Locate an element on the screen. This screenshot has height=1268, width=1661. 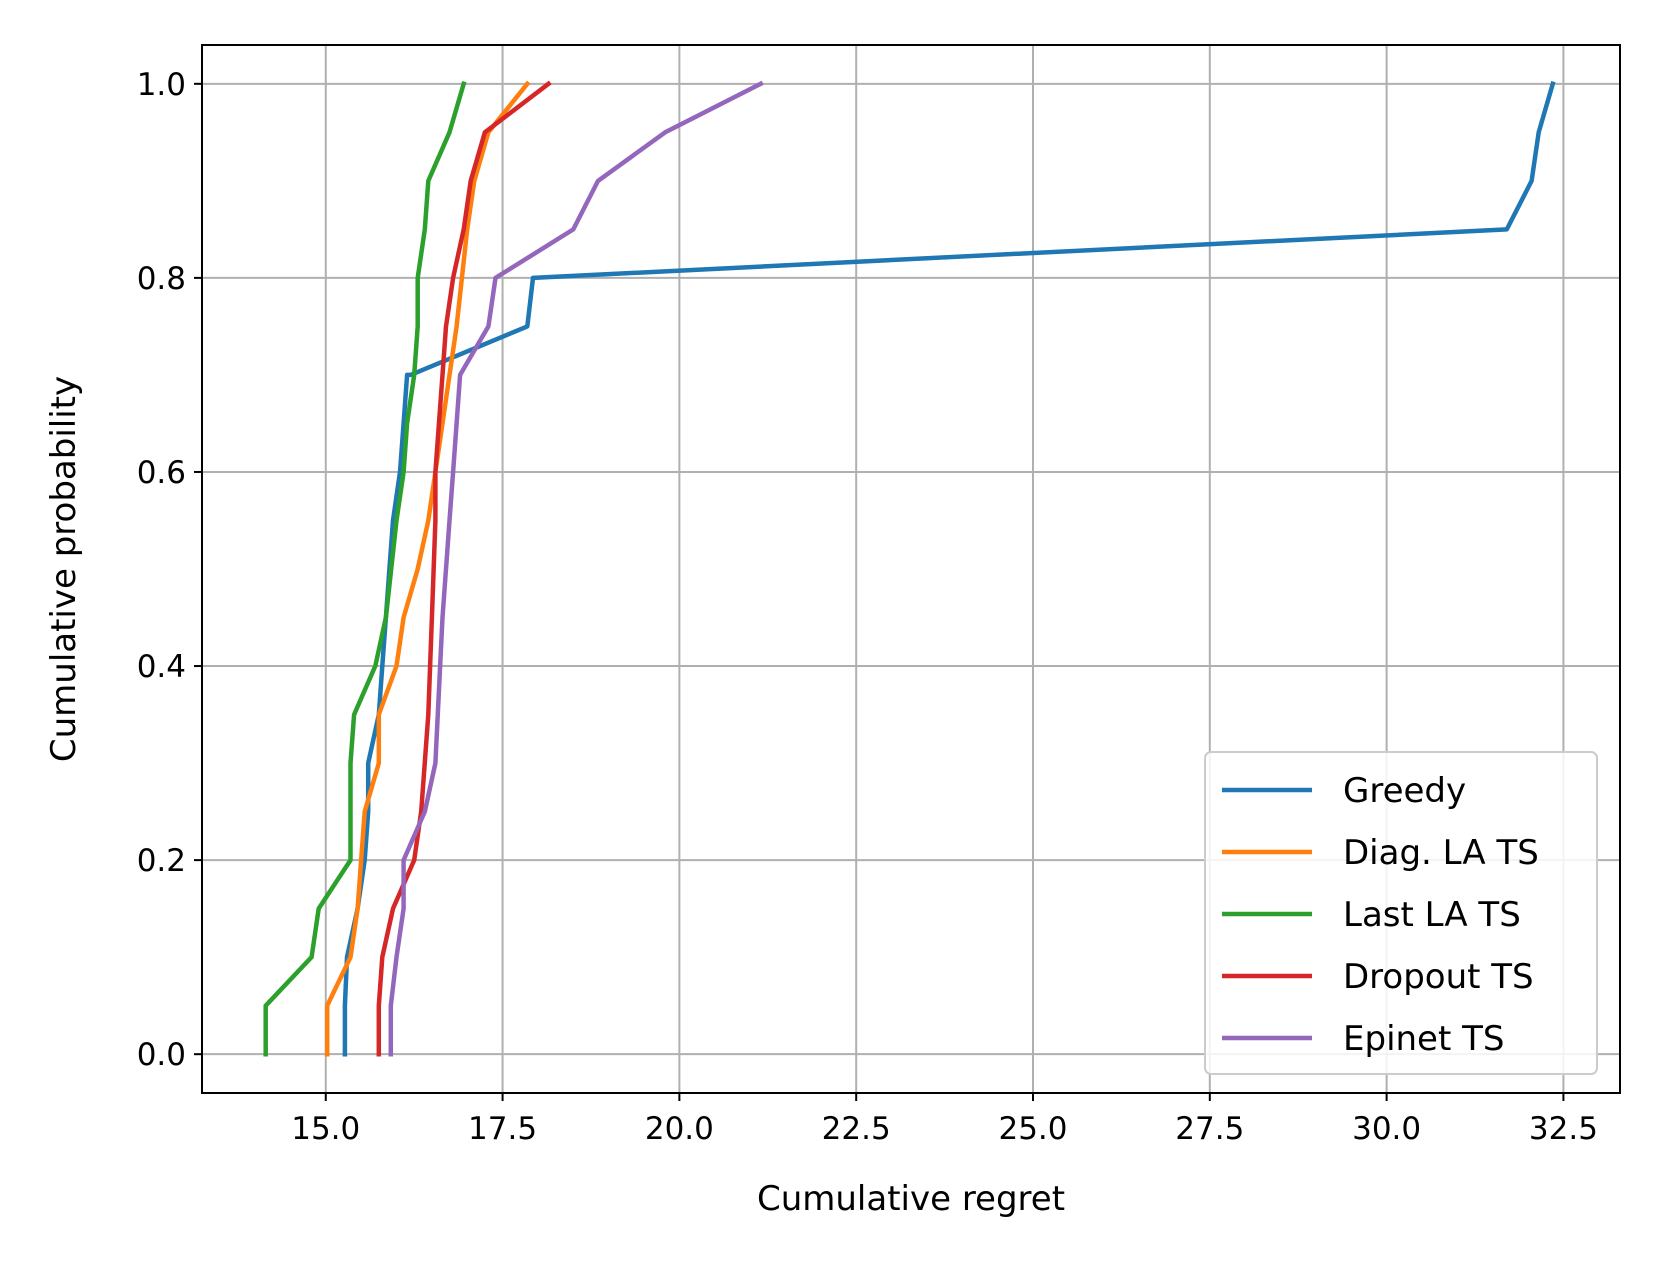
series-line-last-la-ts is located at coordinates (365, 569).